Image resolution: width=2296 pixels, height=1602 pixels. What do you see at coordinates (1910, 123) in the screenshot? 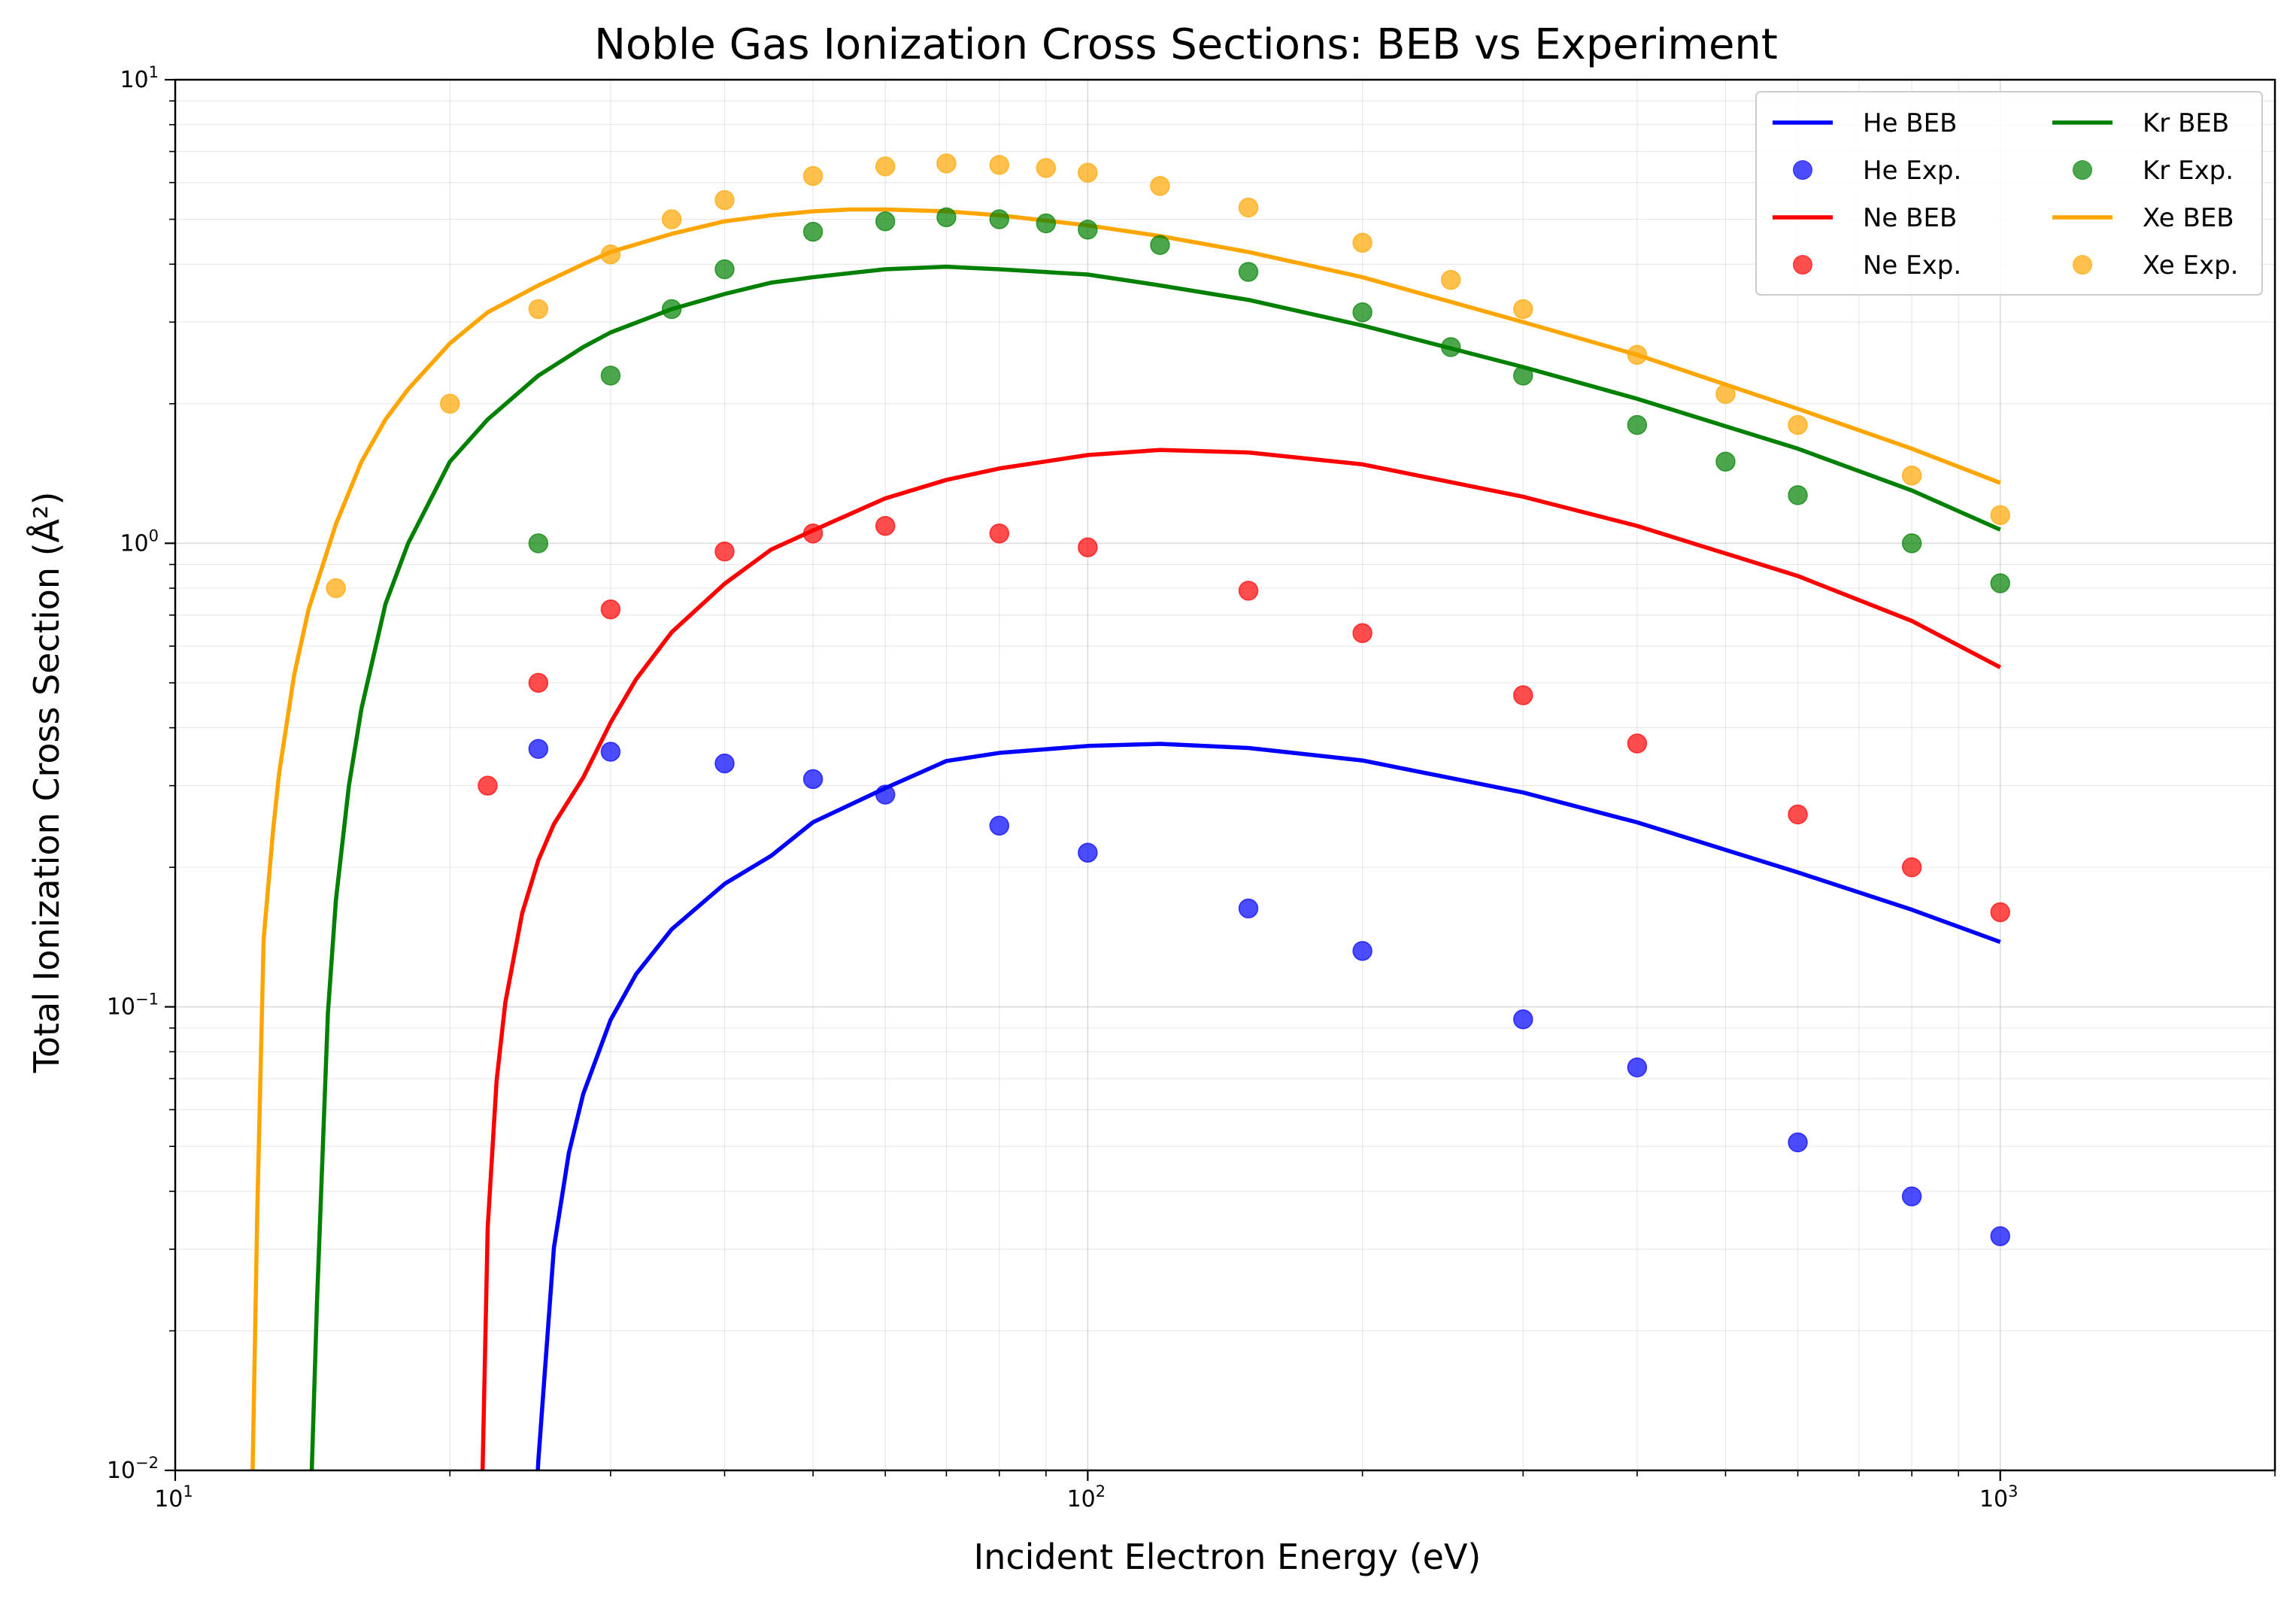
I see `legend-label-he-beb: He BEB` at bounding box center [1910, 123].